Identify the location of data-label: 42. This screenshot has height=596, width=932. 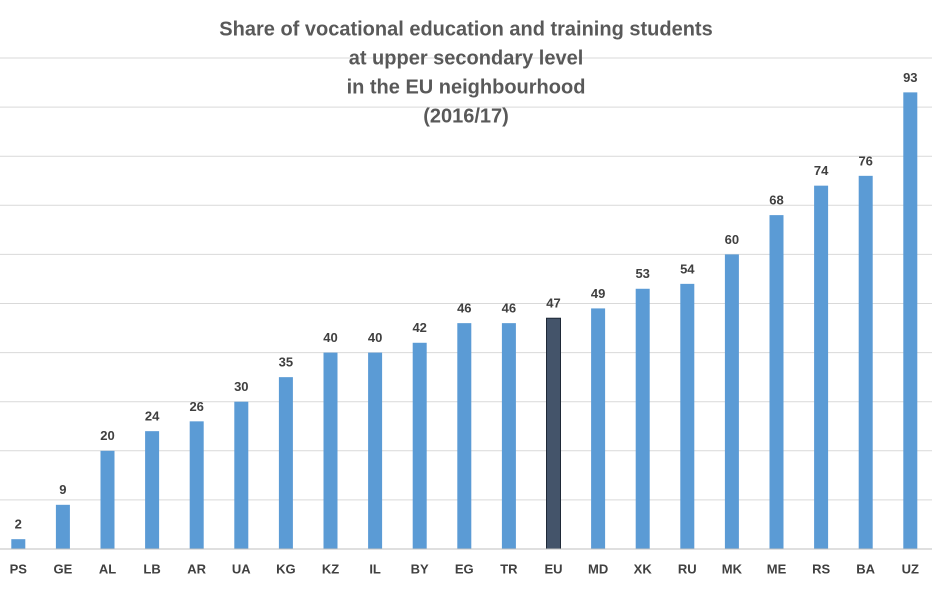
(419, 327).